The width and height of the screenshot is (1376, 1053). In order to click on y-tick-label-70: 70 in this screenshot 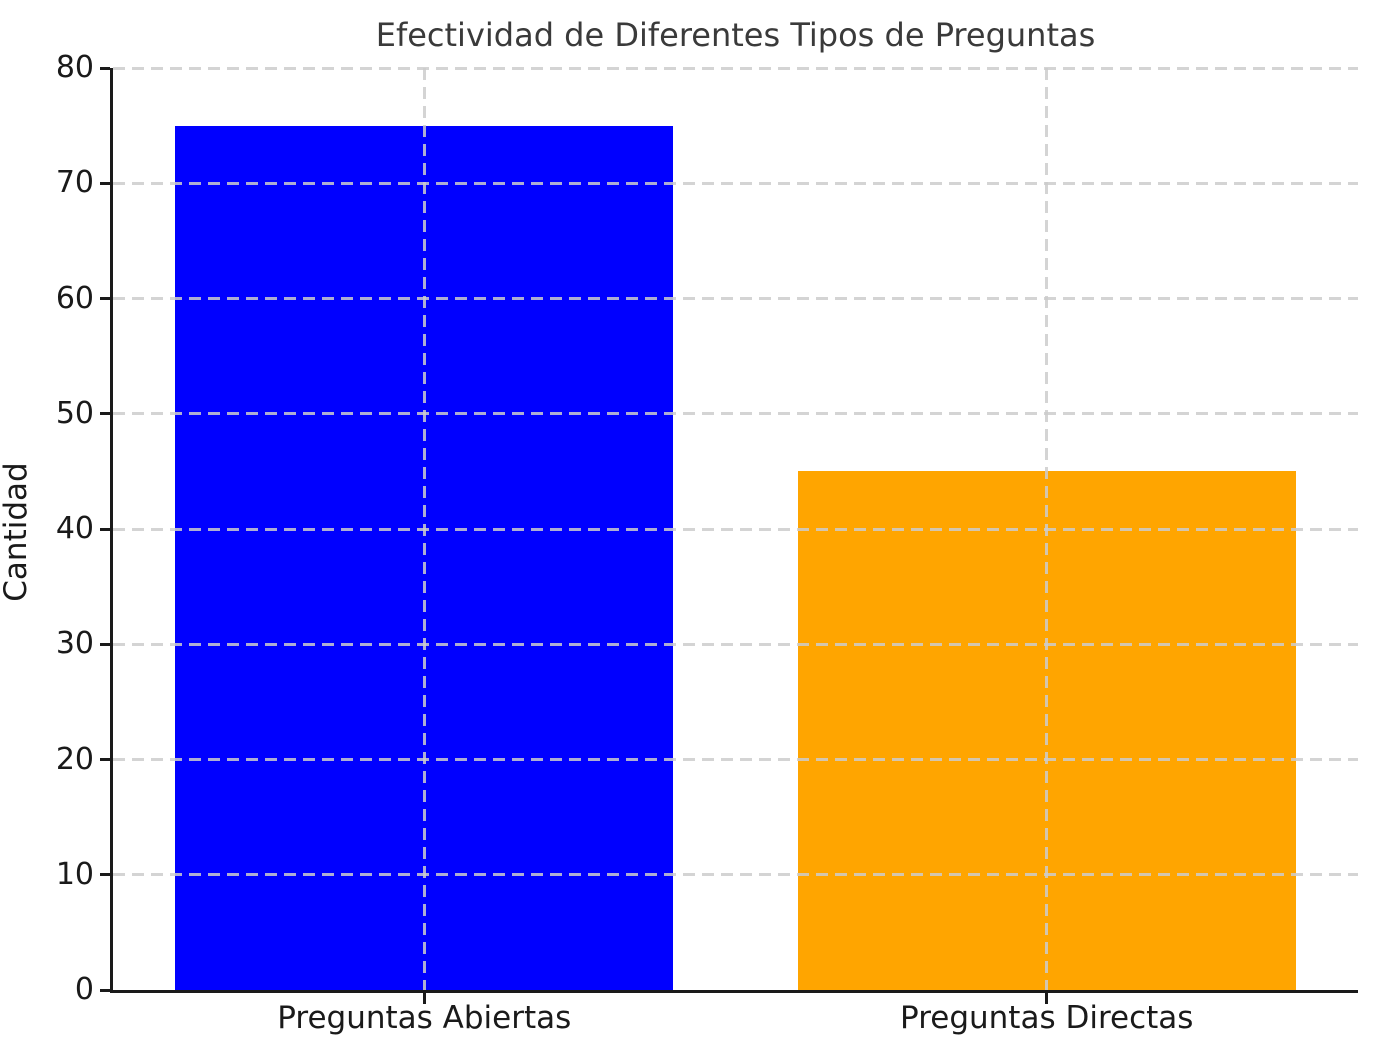, I will do `click(74, 183)`.